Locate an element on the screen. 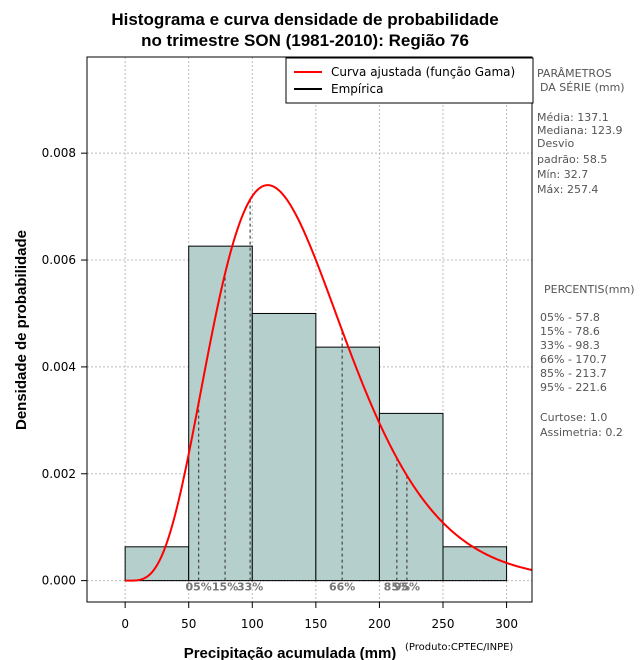  stat-sd-label: Desvio is located at coordinates (556, 143).